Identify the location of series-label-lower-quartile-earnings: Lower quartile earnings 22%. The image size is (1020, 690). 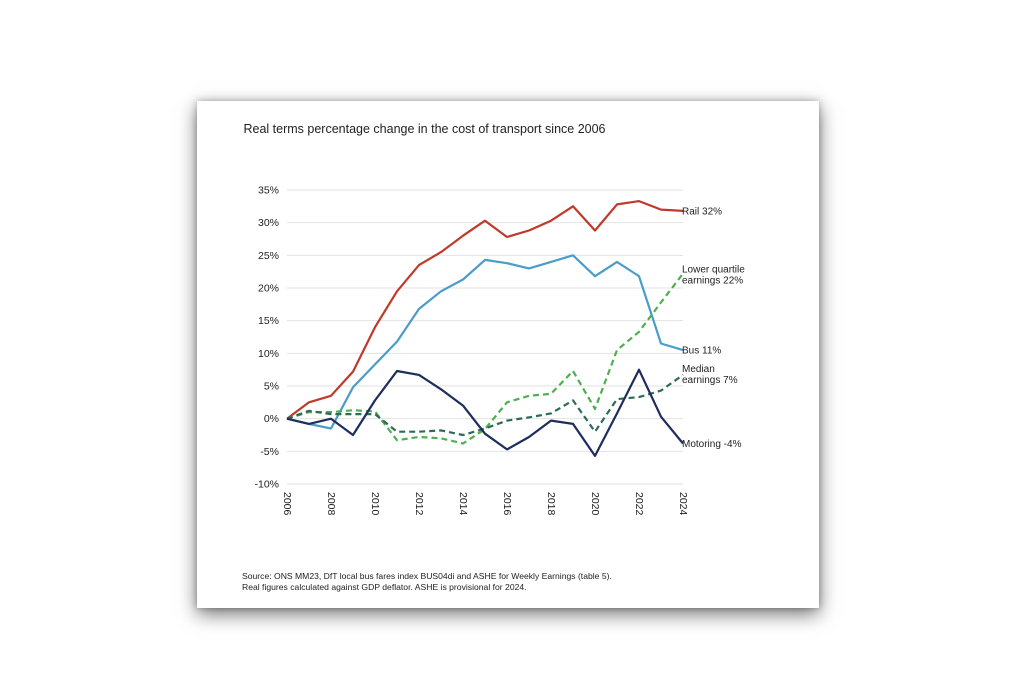
(713, 276).